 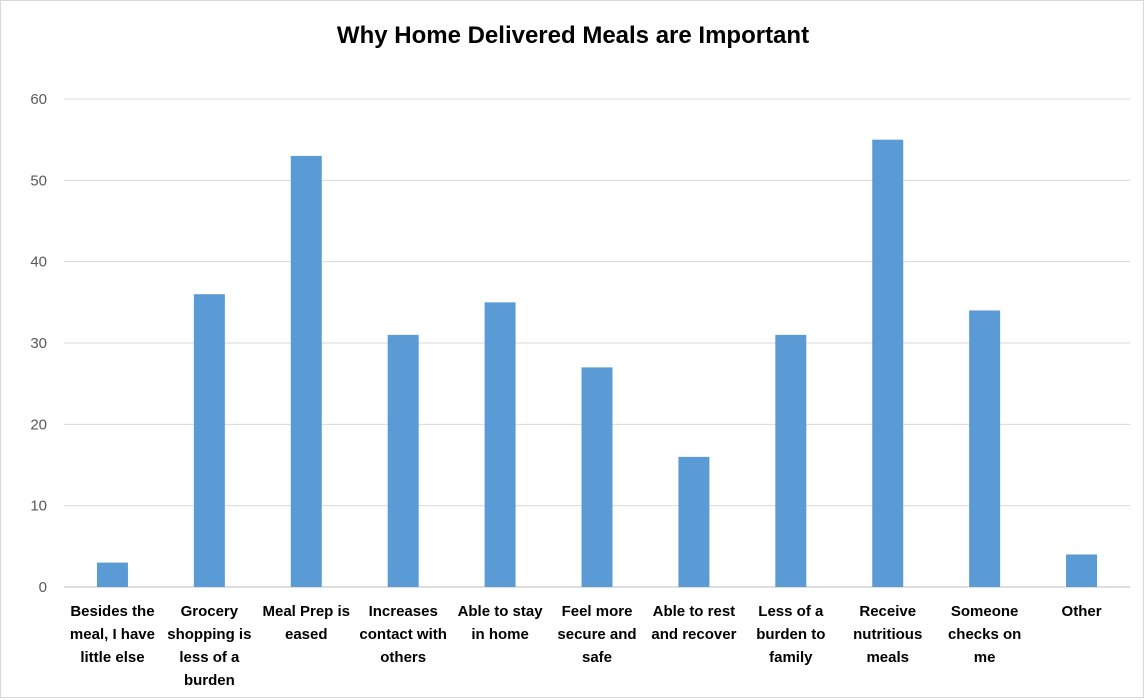 I want to click on x-category-label: Meal Prep is eased, so click(x=306, y=623).